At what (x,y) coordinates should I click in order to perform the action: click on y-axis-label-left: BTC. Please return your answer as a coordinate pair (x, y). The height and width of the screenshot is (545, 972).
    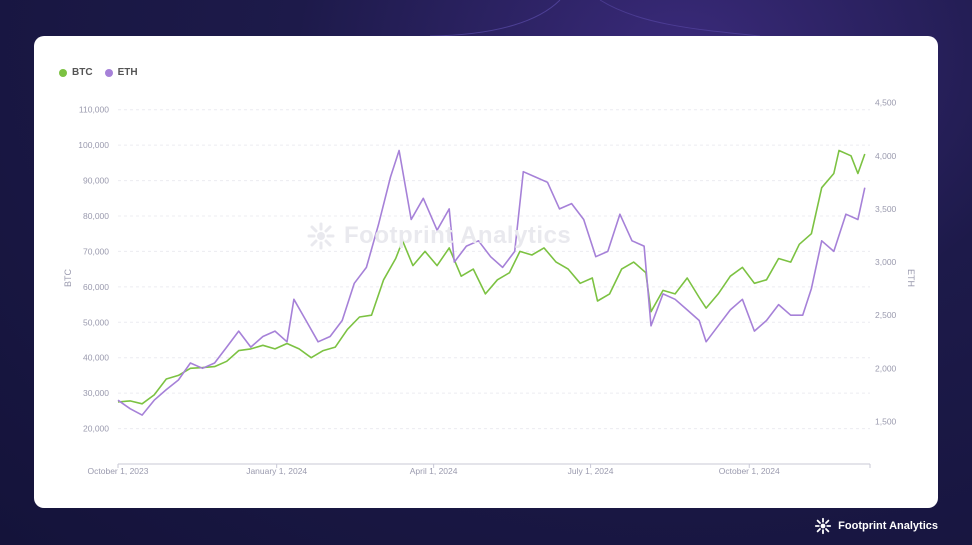
    Looking at the image, I should click on (68, 277).